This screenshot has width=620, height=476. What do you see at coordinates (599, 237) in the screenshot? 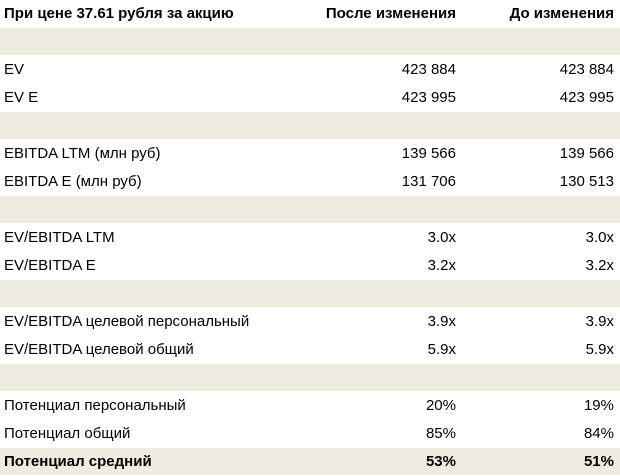
I see `row-before-value: 3.0x` at bounding box center [599, 237].